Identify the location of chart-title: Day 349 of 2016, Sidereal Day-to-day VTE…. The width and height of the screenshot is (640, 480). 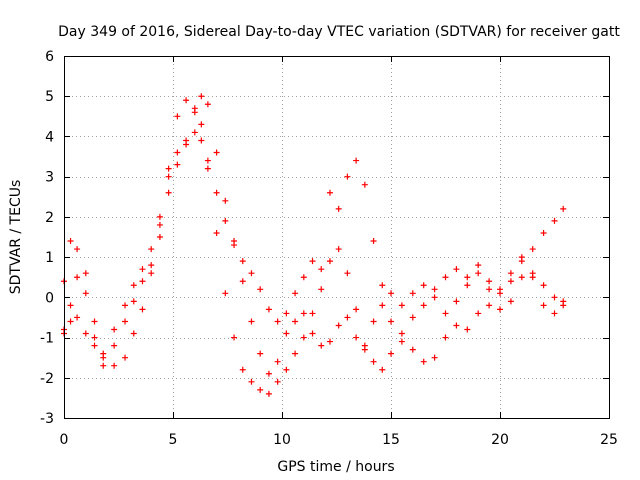
(339, 32).